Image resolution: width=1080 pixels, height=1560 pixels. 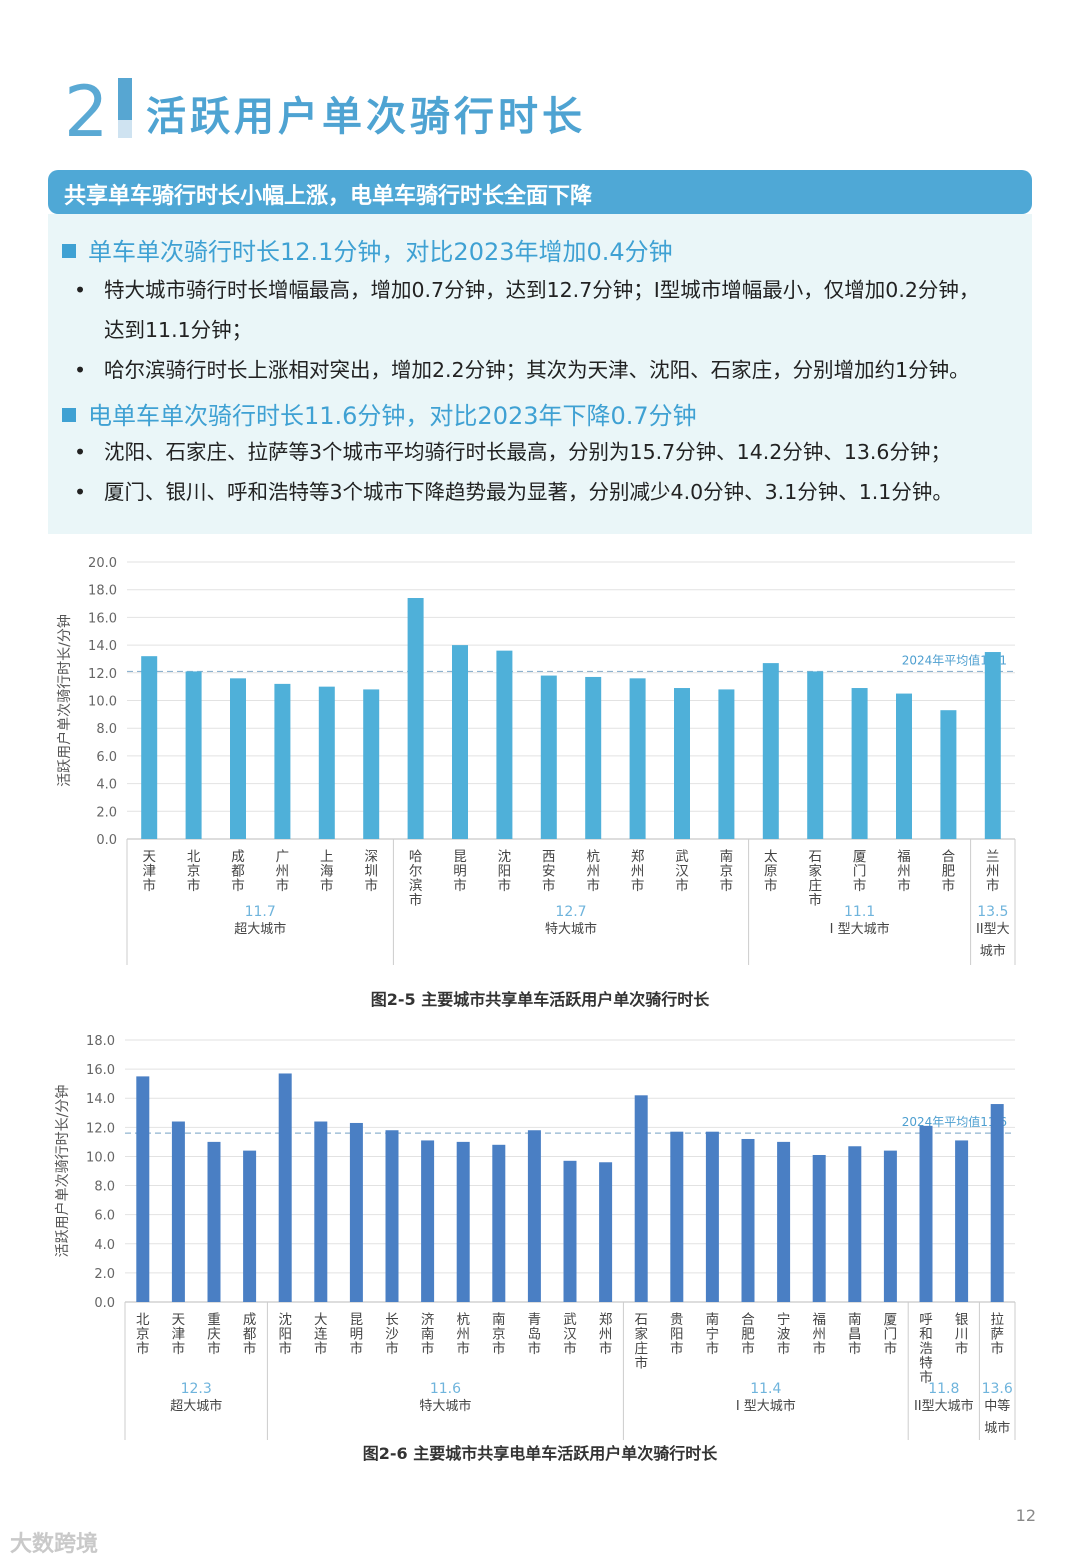 What do you see at coordinates (328, 196) in the screenshot?
I see `banner-text: 共享单车骑行时长小幅上涨，电单车骑行时长全面下降` at bounding box center [328, 196].